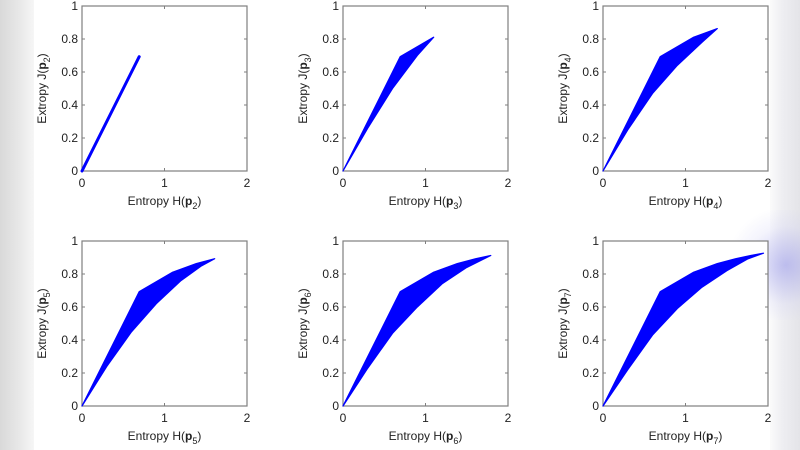 This screenshot has height=450, width=800. Describe the element at coordinates (426, 202) in the screenshot. I see `x-axis-label: Entropy H(p3)` at that location.